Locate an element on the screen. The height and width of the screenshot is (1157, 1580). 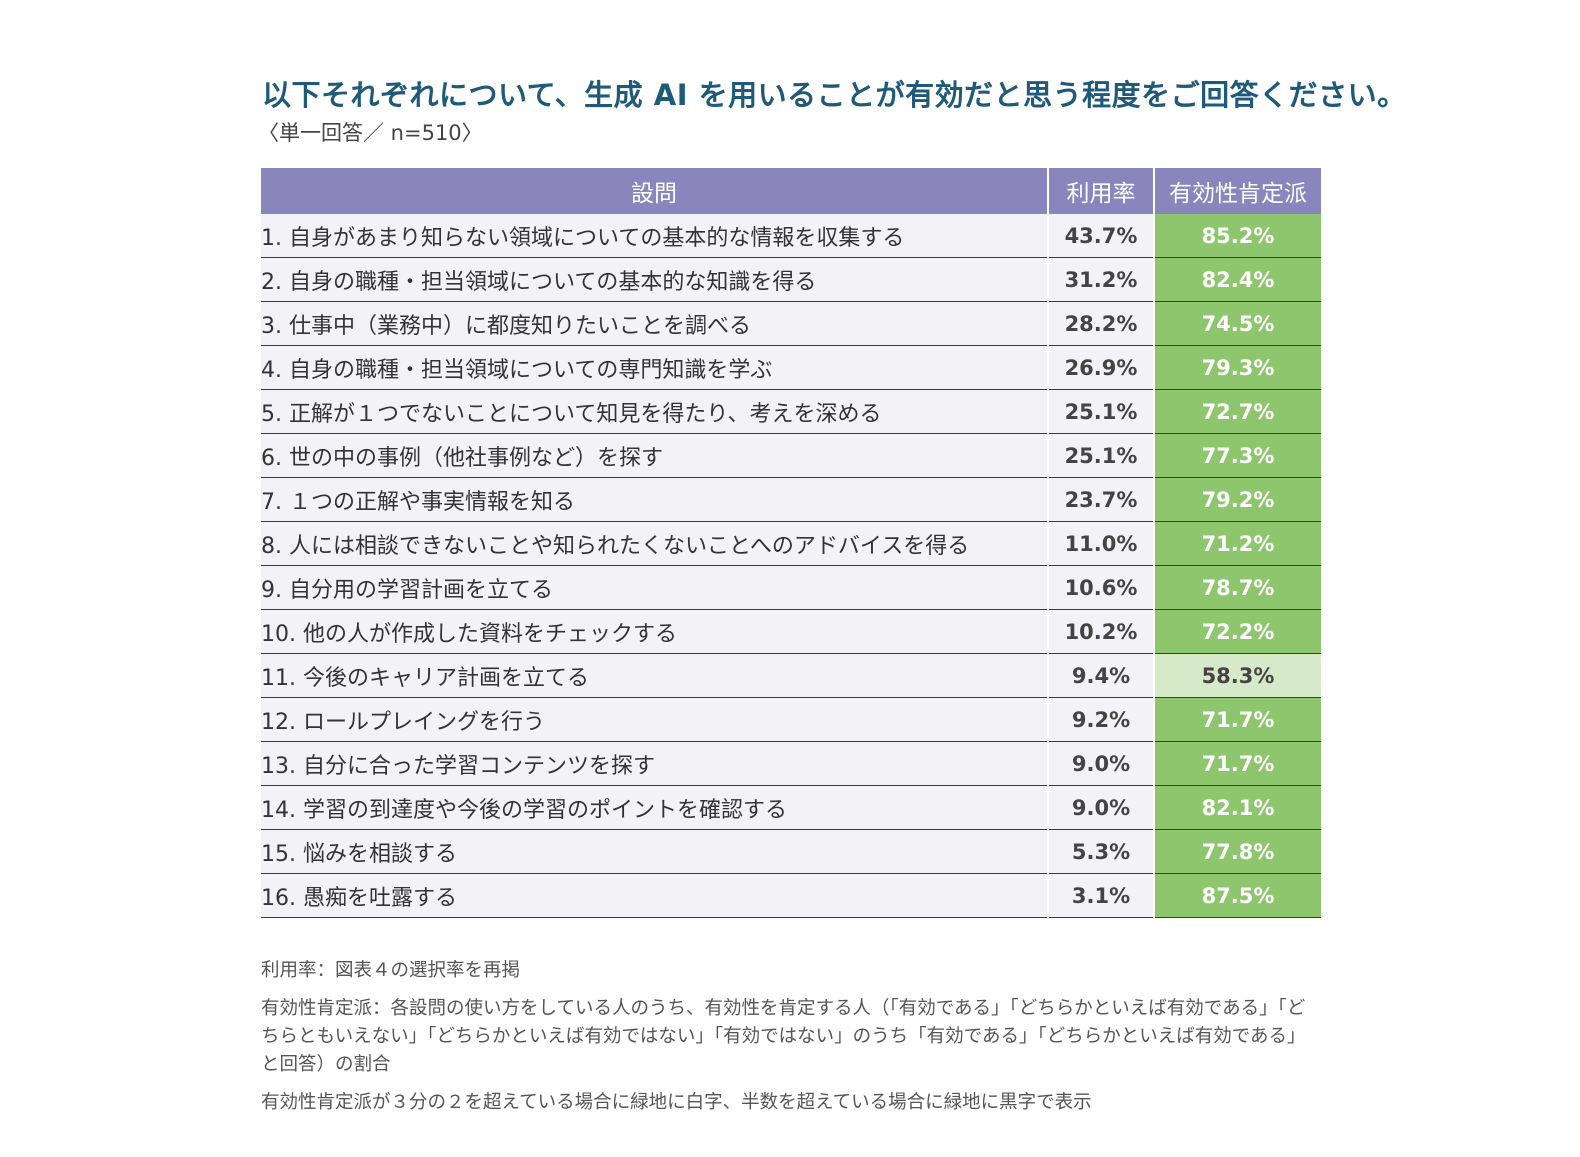
usage-rate-cell: 5.3% is located at coordinates (1100, 851).